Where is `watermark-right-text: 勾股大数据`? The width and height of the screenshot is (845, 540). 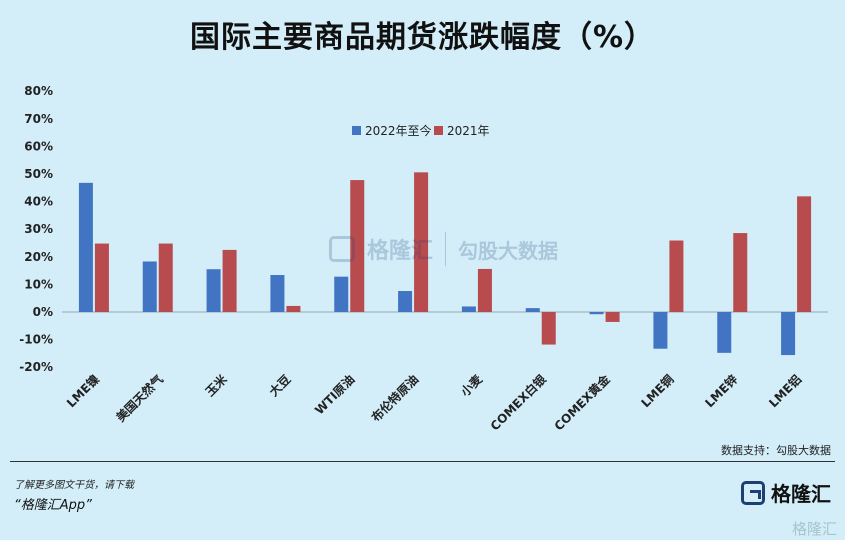 watermark-right-text: 勾股大数据 is located at coordinates (508, 250).